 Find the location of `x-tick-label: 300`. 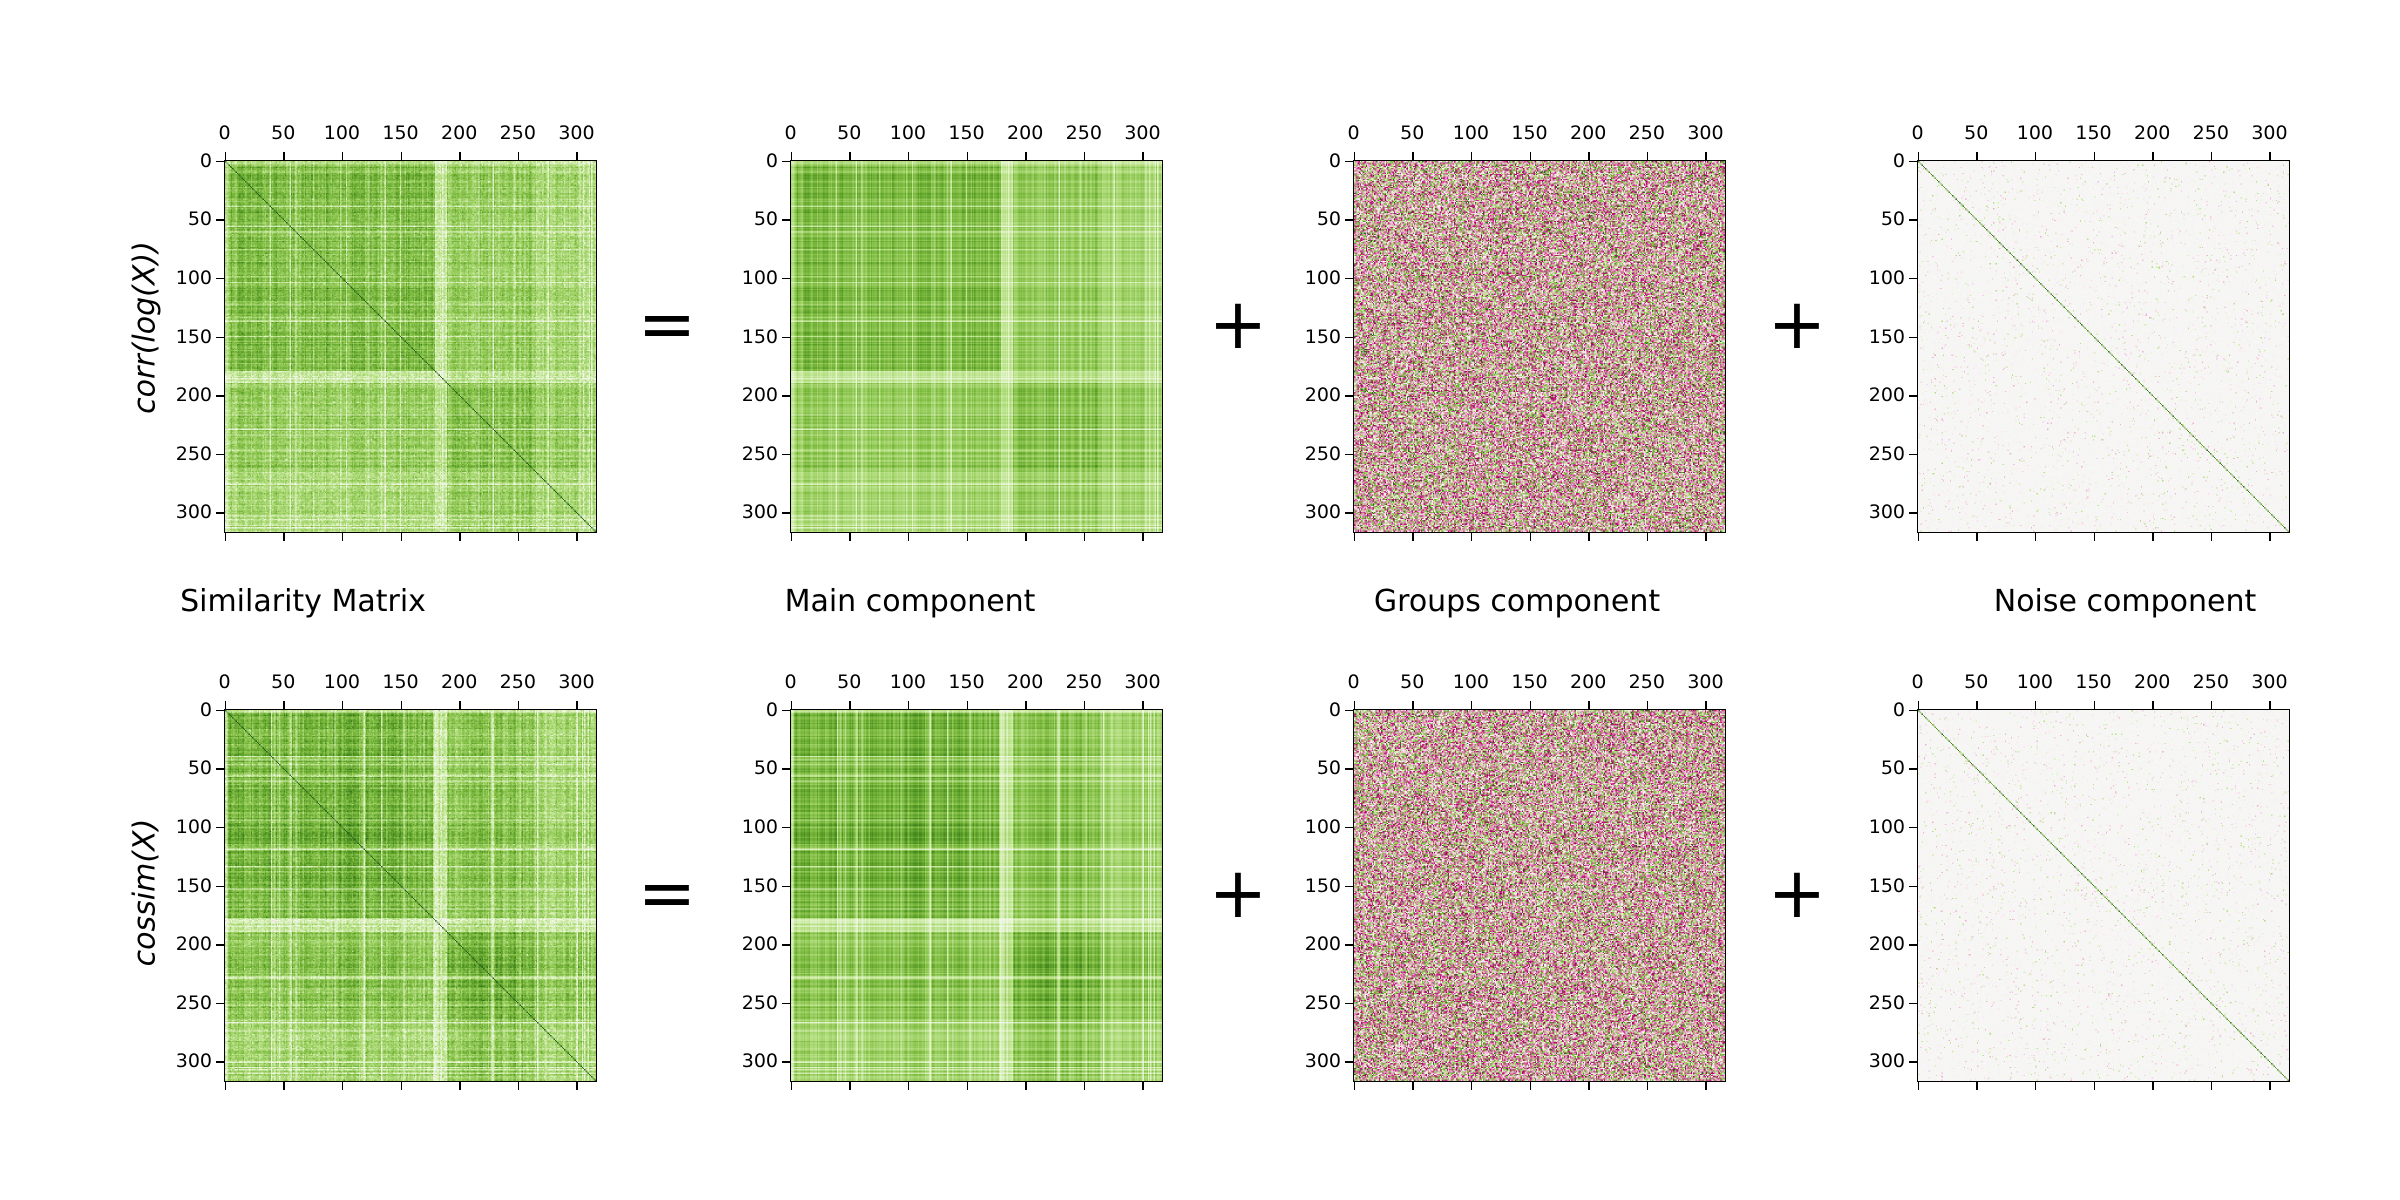

x-tick-label: 300 is located at coordinates (1705, 682).